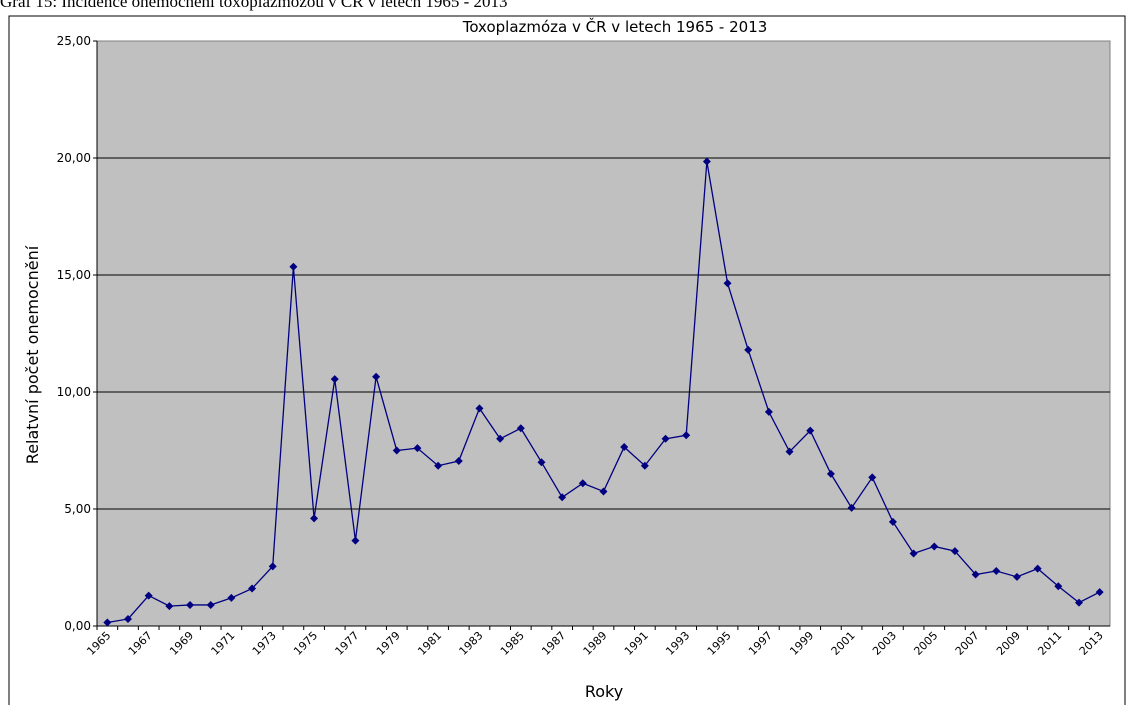 The image size is (1134, 705). What do you see at coordinates (74, 392) in the screenshot?
I see `y-tick-label: 10,00` at bounding box center [74, 392].